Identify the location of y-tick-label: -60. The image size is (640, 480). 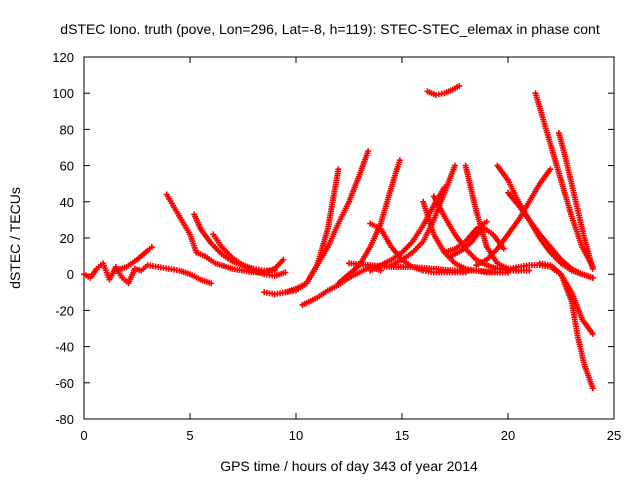
(64, 383).